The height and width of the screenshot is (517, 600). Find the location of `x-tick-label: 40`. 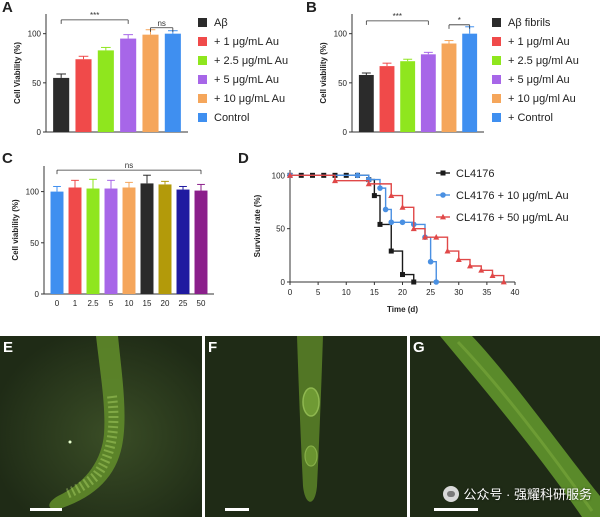

x-tick-label: 40 is located at coordinates (515, 292).